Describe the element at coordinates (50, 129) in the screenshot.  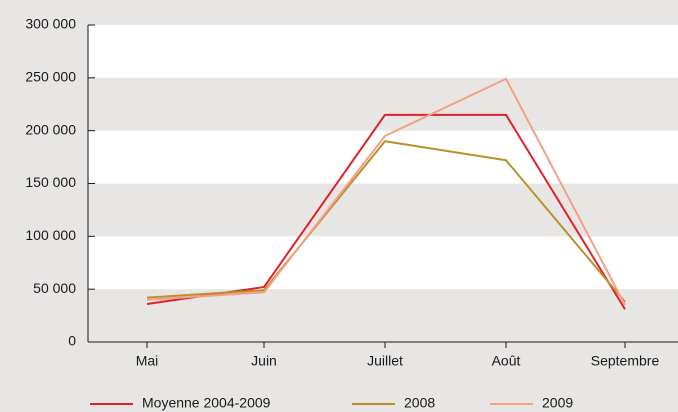
I see `y-tick-label: 200 000` at that location.